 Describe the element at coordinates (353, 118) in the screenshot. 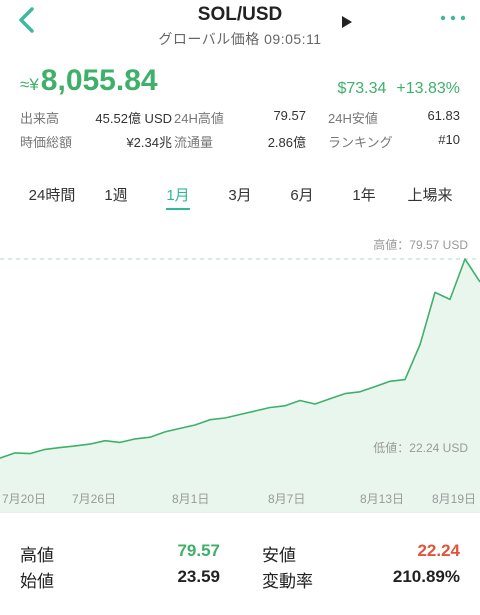

I see `stat-label-24h-low: 24H安値` at that location.